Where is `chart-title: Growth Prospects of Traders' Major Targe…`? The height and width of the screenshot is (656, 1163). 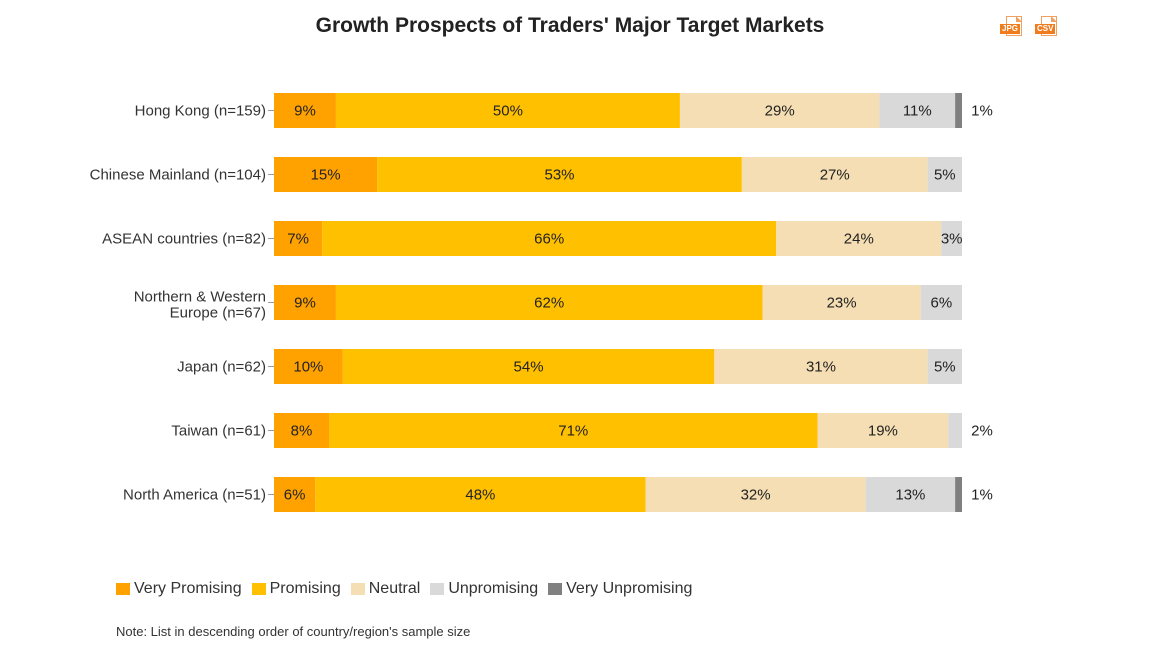 chart-title: Growth Prospects of Traders' Major Targe… is located at coordinates (570, 25).